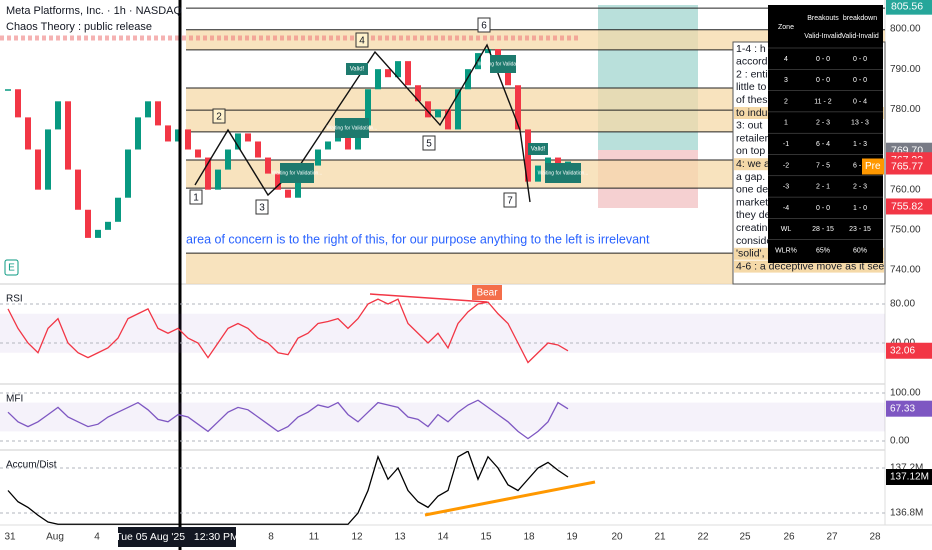 This screenshot has width=932, height=550. What do you see at coordinates (905, 29) in the screenshot?
I see `y-tick-label: 800.00` at bounding box center [905, 29].